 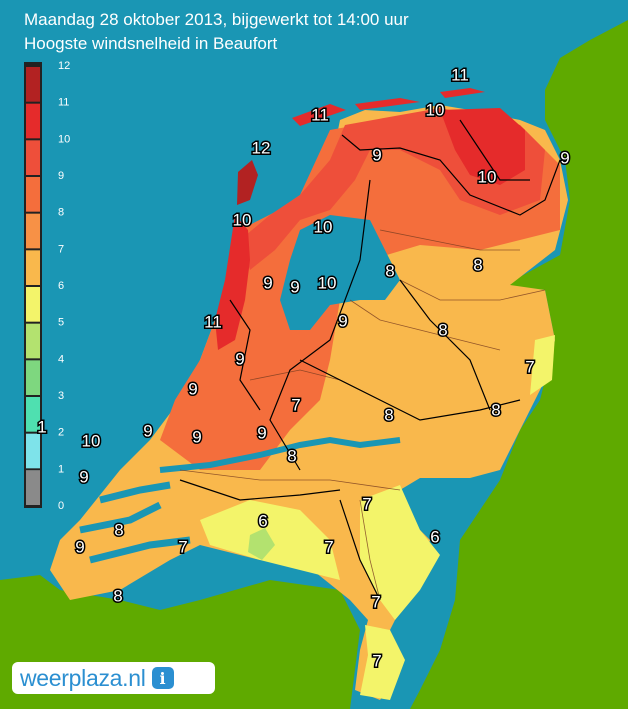 What do you see at coordinates (91, 441) in the screenshot?
I see `label-sea-10: 10` at bounding box center [91, 441].